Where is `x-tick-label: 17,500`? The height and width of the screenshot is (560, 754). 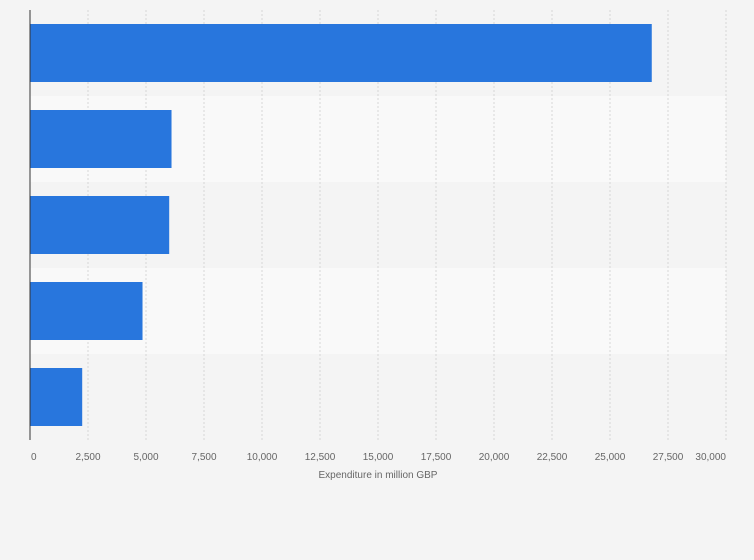
x-tick-label: 17,500 is located at coordinates (436, 457).